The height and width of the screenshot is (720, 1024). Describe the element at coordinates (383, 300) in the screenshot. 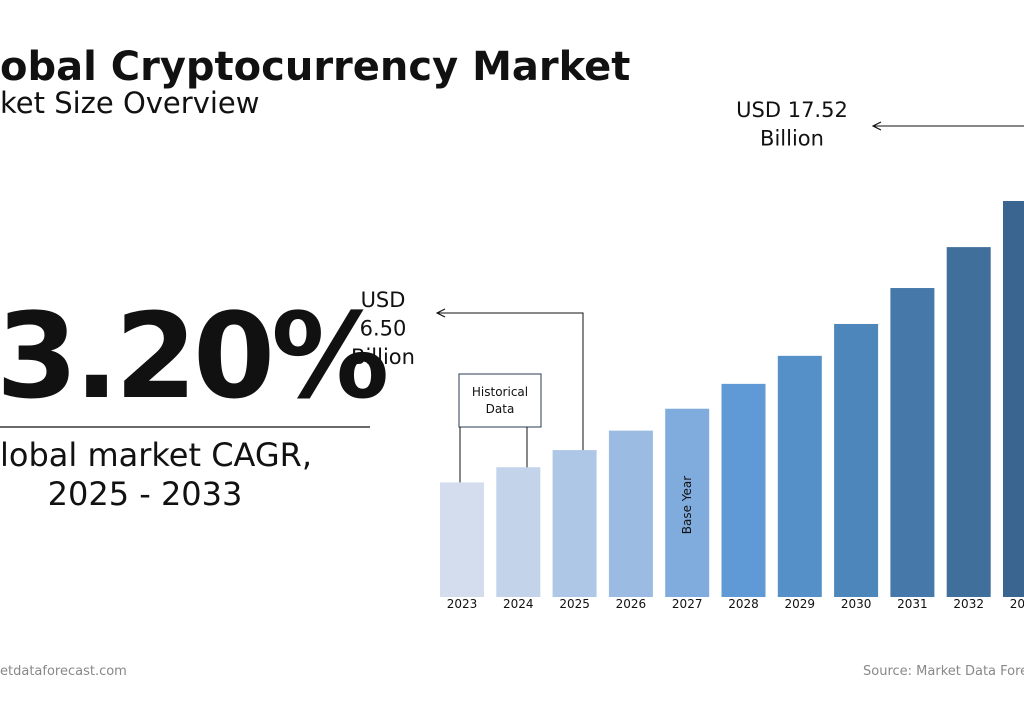

I see `value-label: USD` at that location.